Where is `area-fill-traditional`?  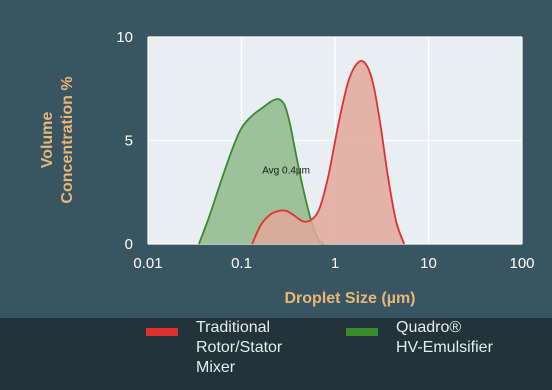
area-fill-traditional is located at coordinates (328, 152).